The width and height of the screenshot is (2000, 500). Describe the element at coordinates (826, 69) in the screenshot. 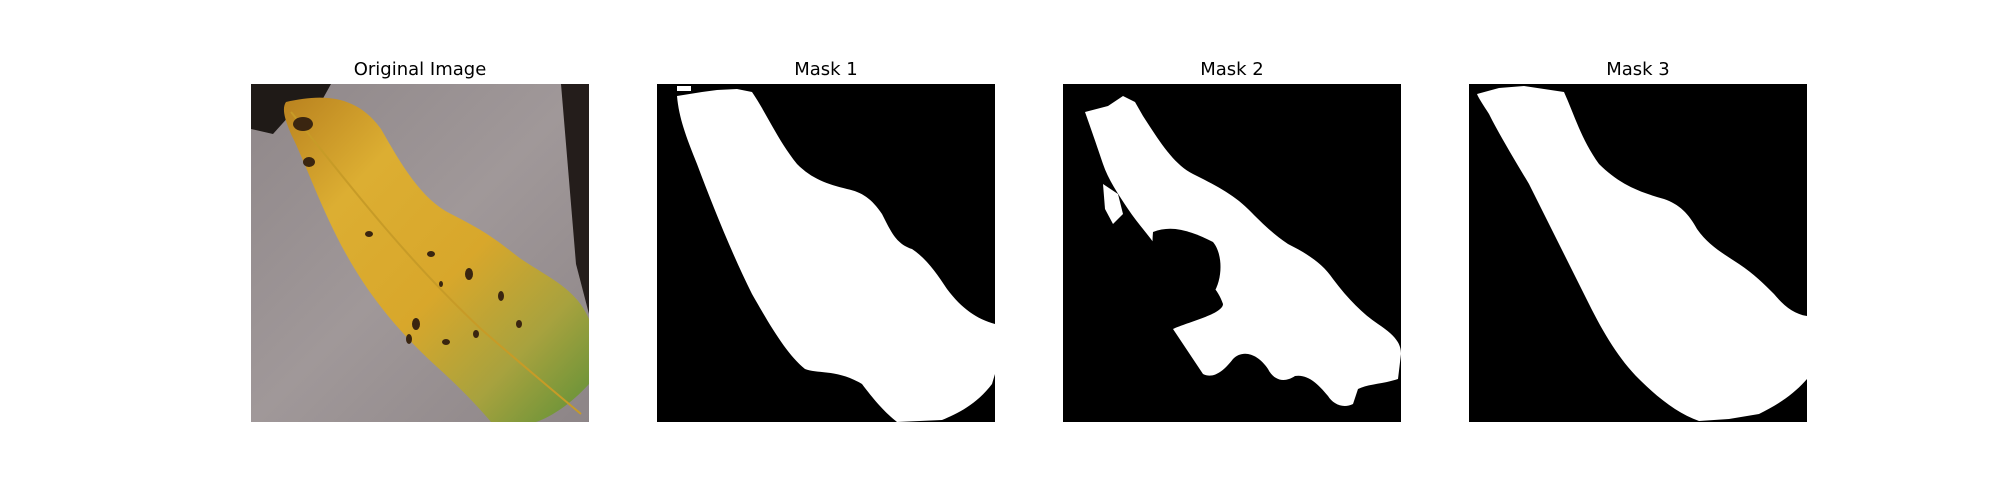

I see `panel-title-mask-1: Mask 1` at that location.